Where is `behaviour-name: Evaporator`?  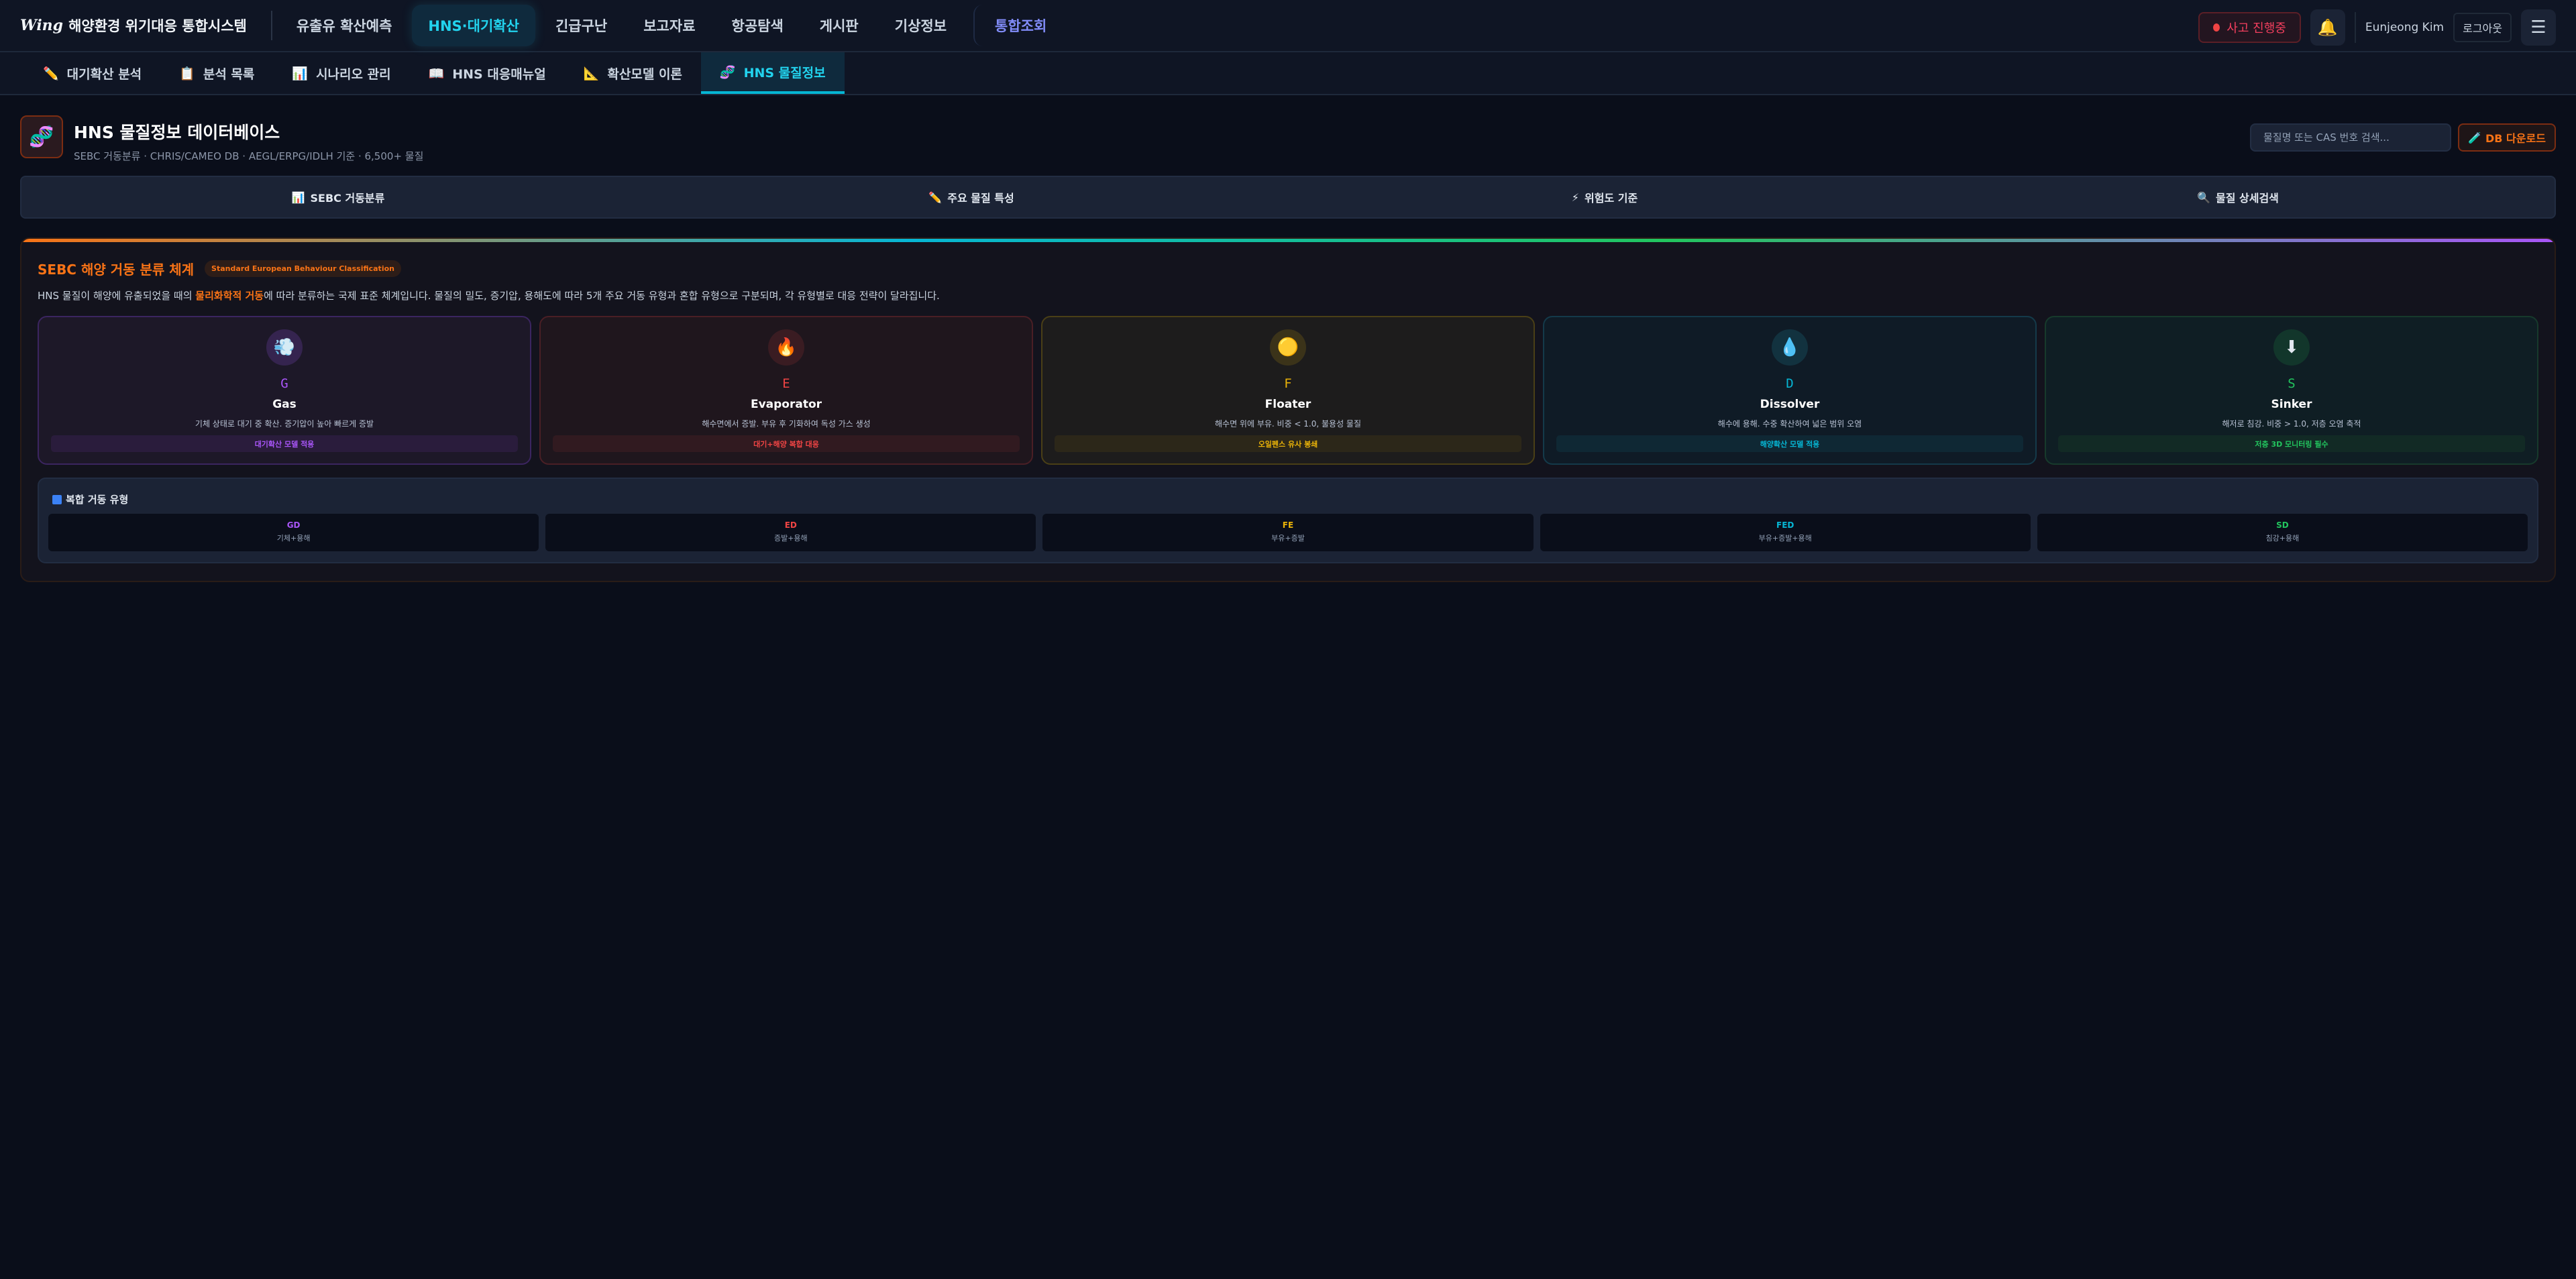
behaviour-name: Evaporator is located at coordinates (786, 404).